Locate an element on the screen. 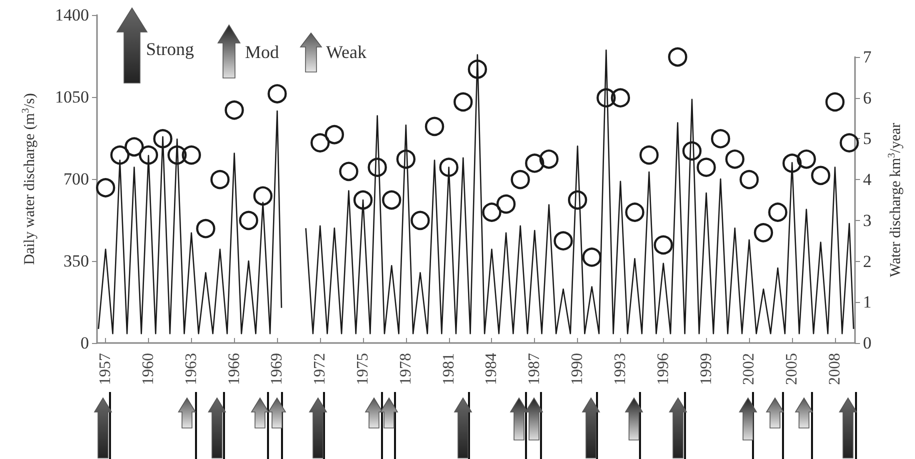  x-tick-label: 1978 is located at coordinates (405, 369).